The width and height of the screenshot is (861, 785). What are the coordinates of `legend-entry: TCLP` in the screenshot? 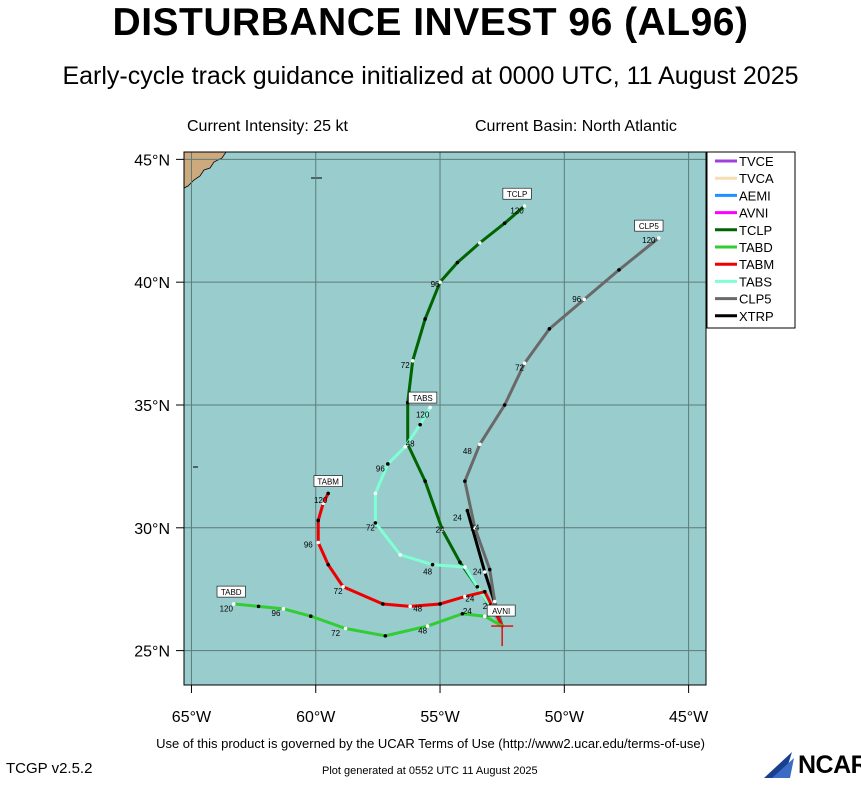 It's located at (755, 230).